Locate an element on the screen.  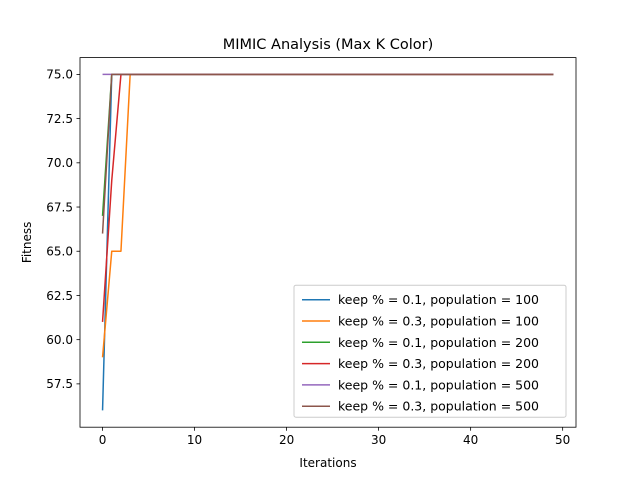
x-tick-label: 30 is located at coordinates (378, 440).